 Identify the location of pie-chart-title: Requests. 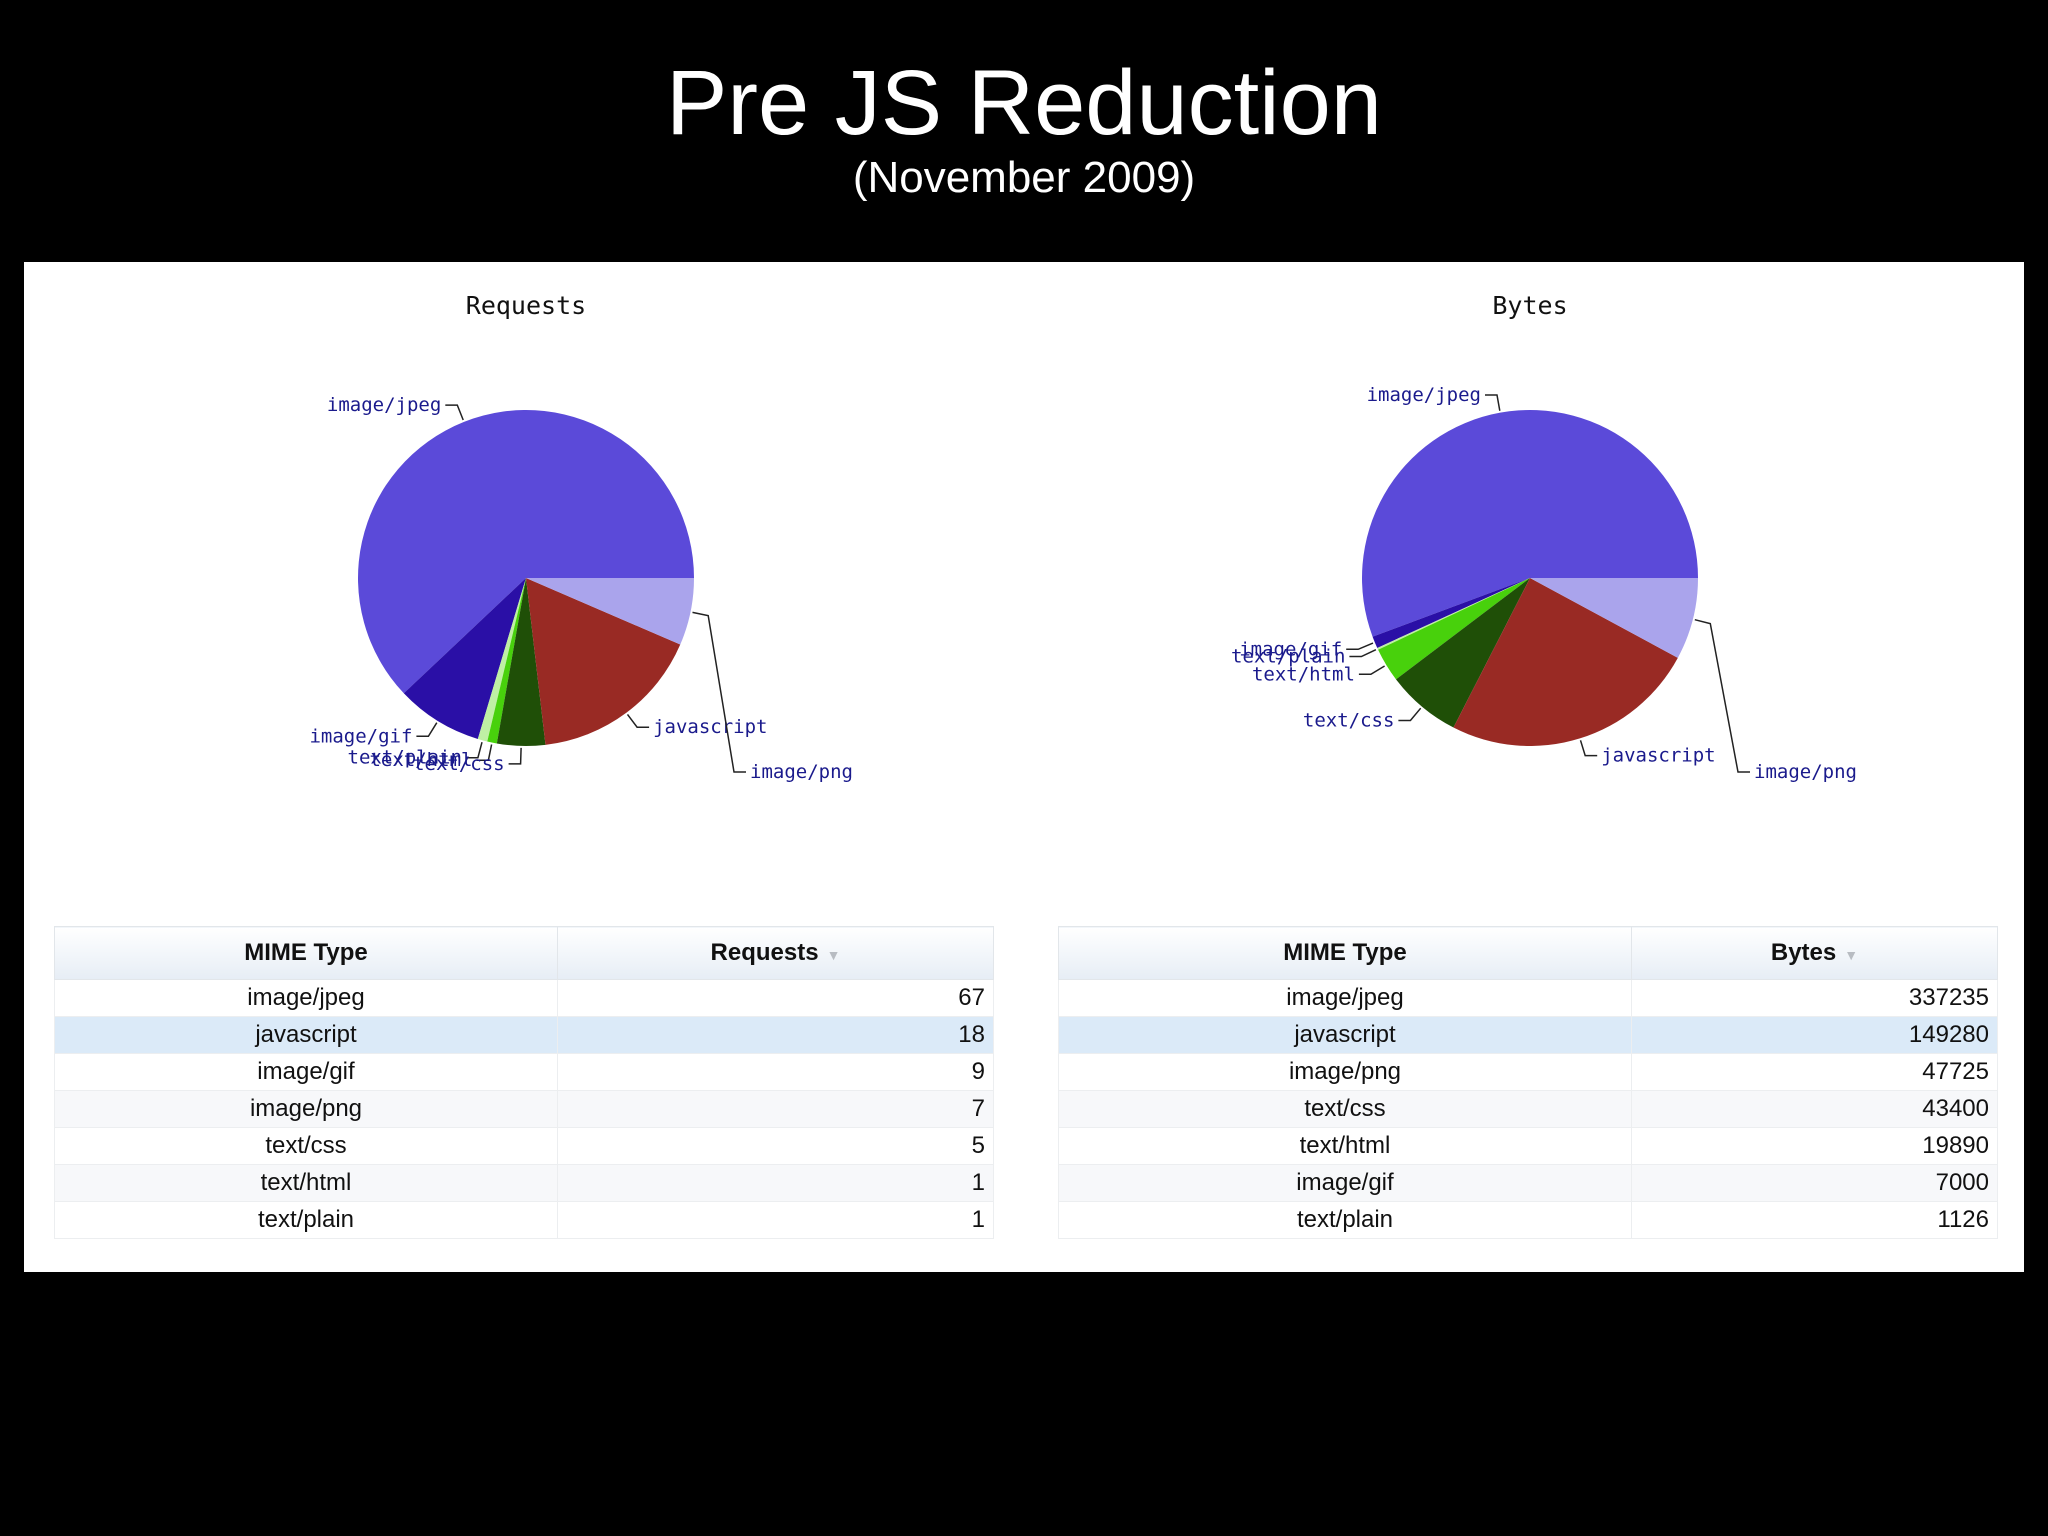
(526, 305).